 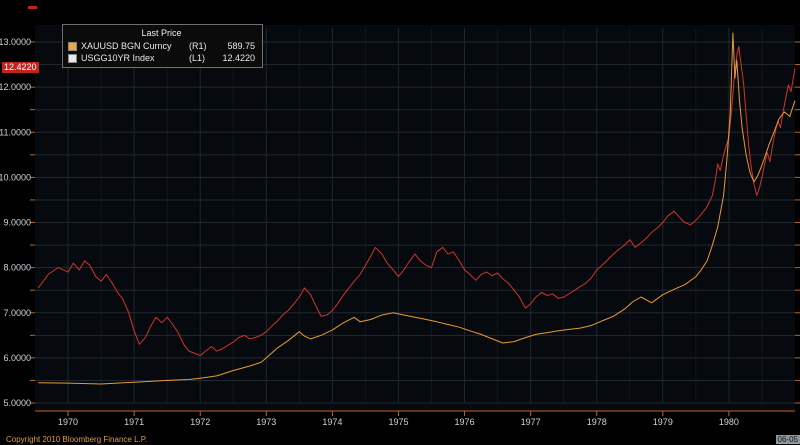 I want to click on y-axis-label: 5.0000, so click(x=17, y=403).